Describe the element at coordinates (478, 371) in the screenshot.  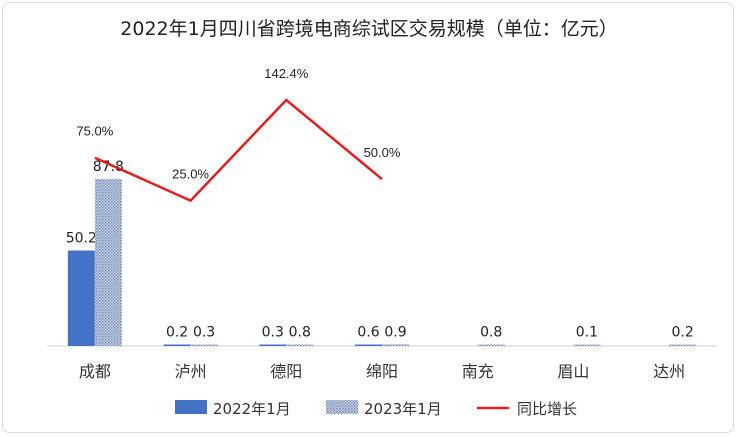
I see `x-tick-label: 南充` at that location.